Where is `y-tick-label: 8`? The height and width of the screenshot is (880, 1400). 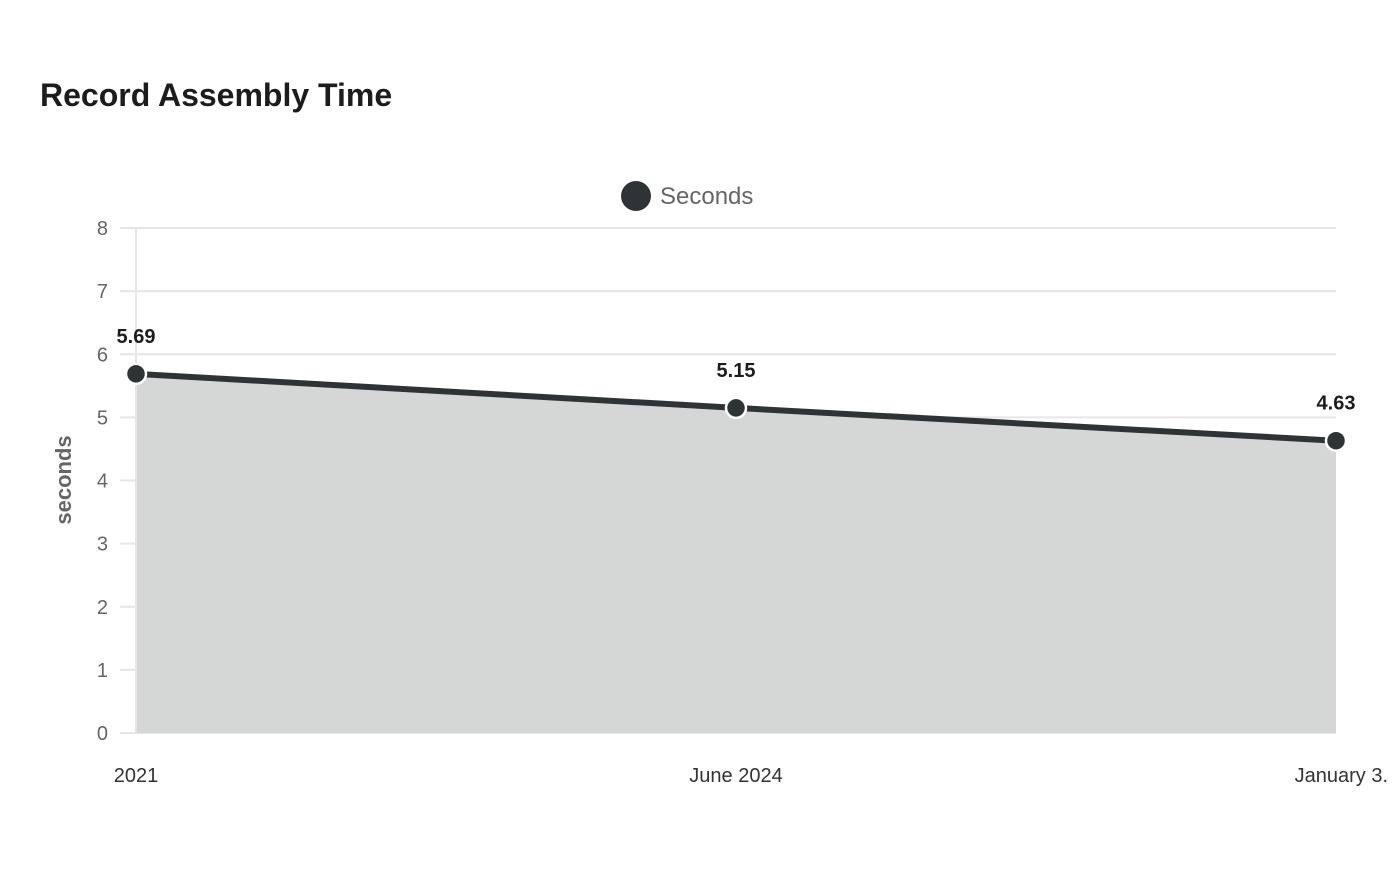 y-tick-label: 8 is located at coordinates (102, 229).